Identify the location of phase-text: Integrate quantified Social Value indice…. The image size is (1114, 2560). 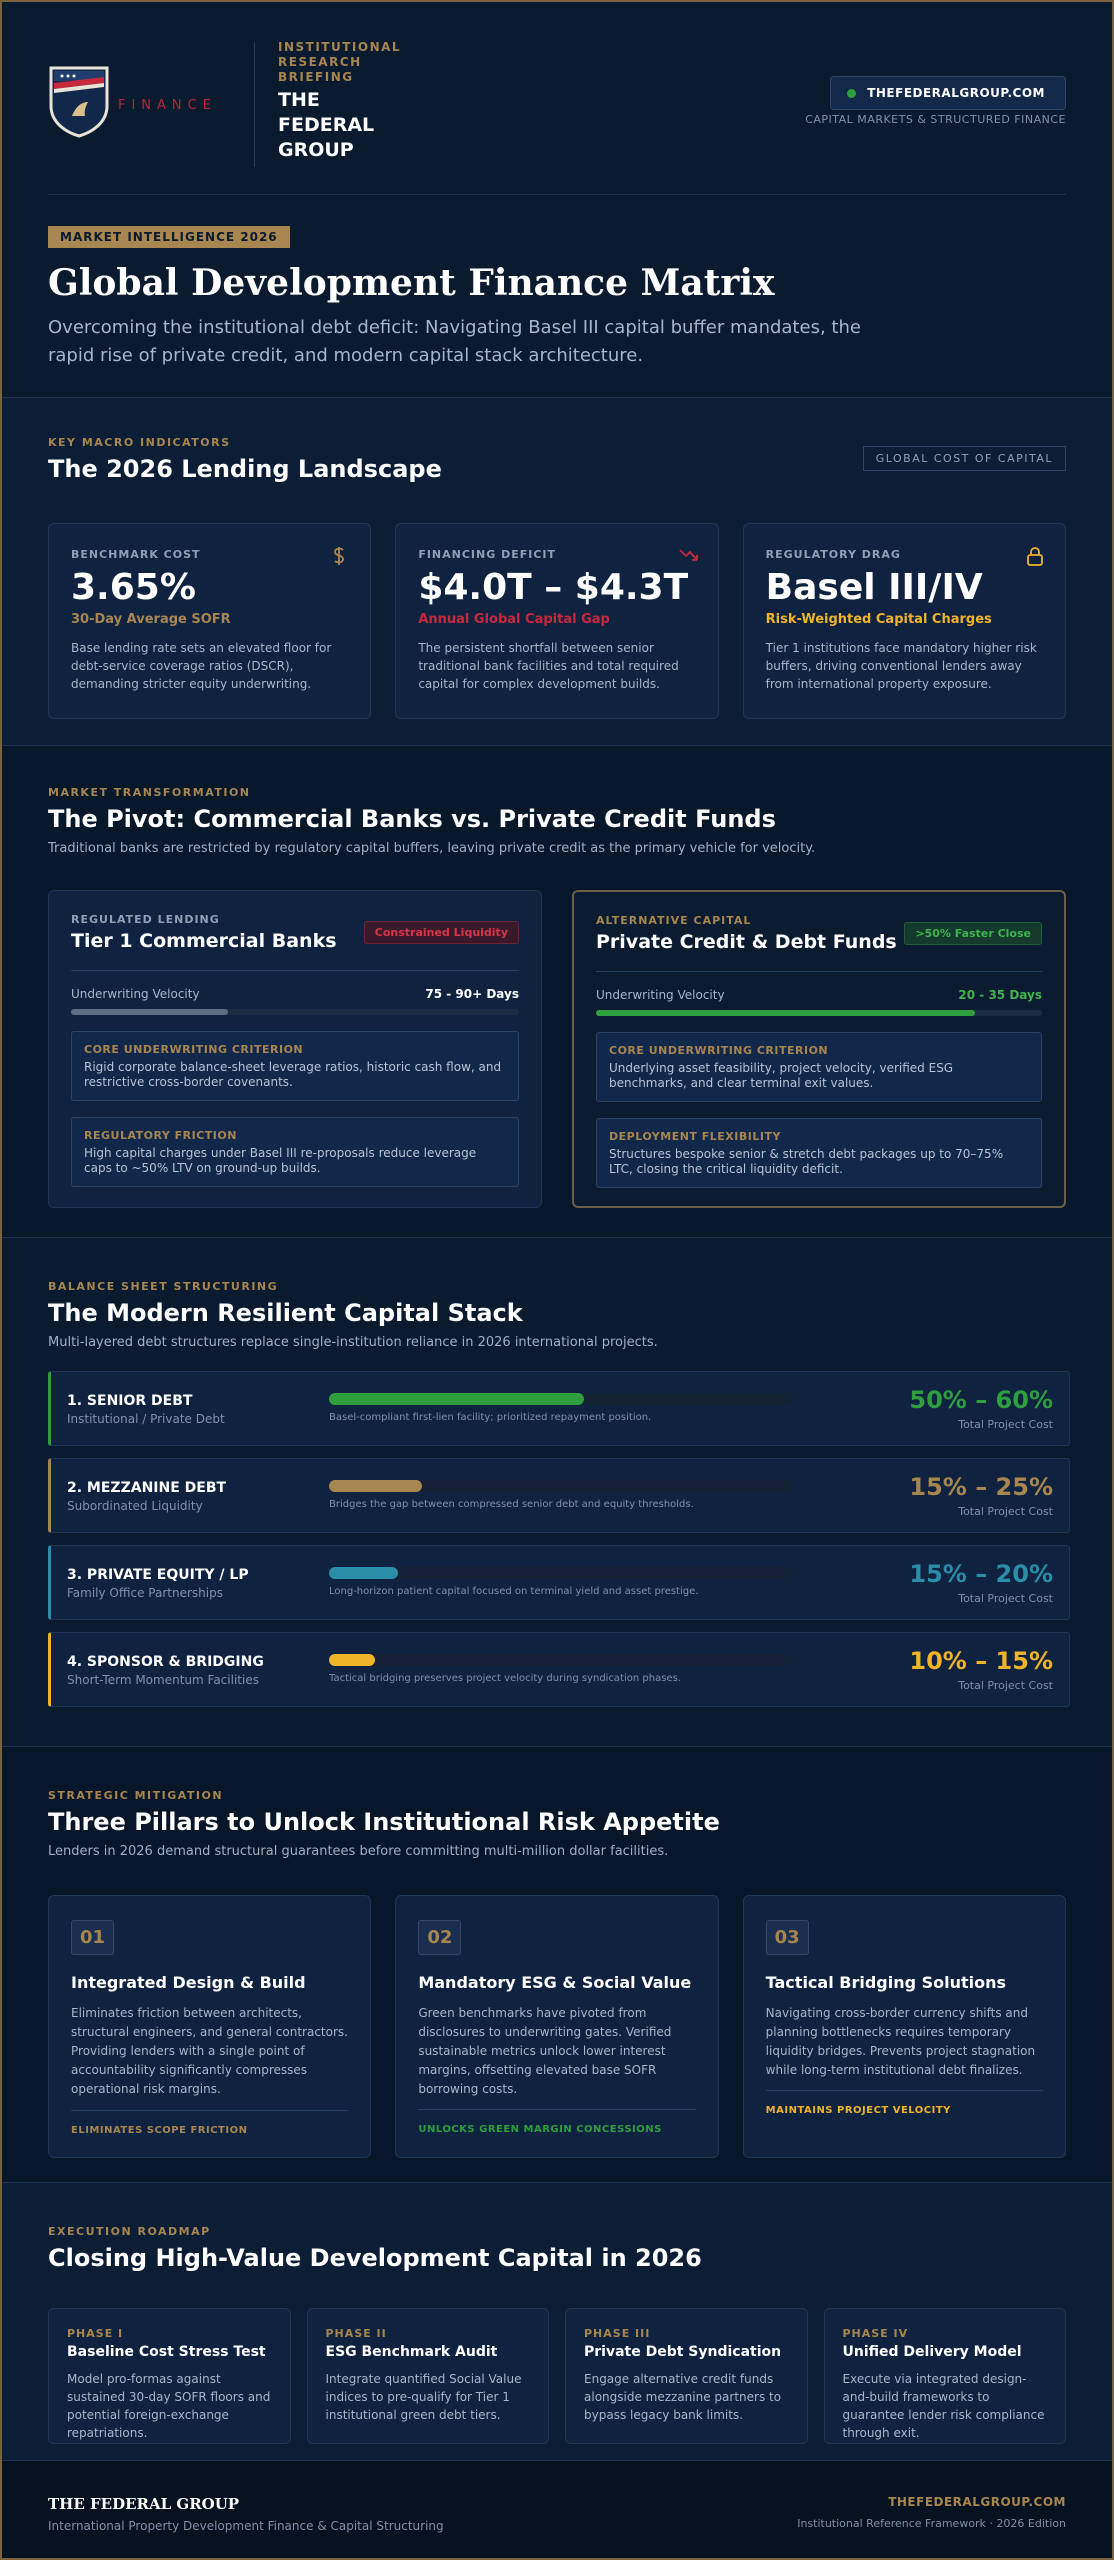
(423, 2397).